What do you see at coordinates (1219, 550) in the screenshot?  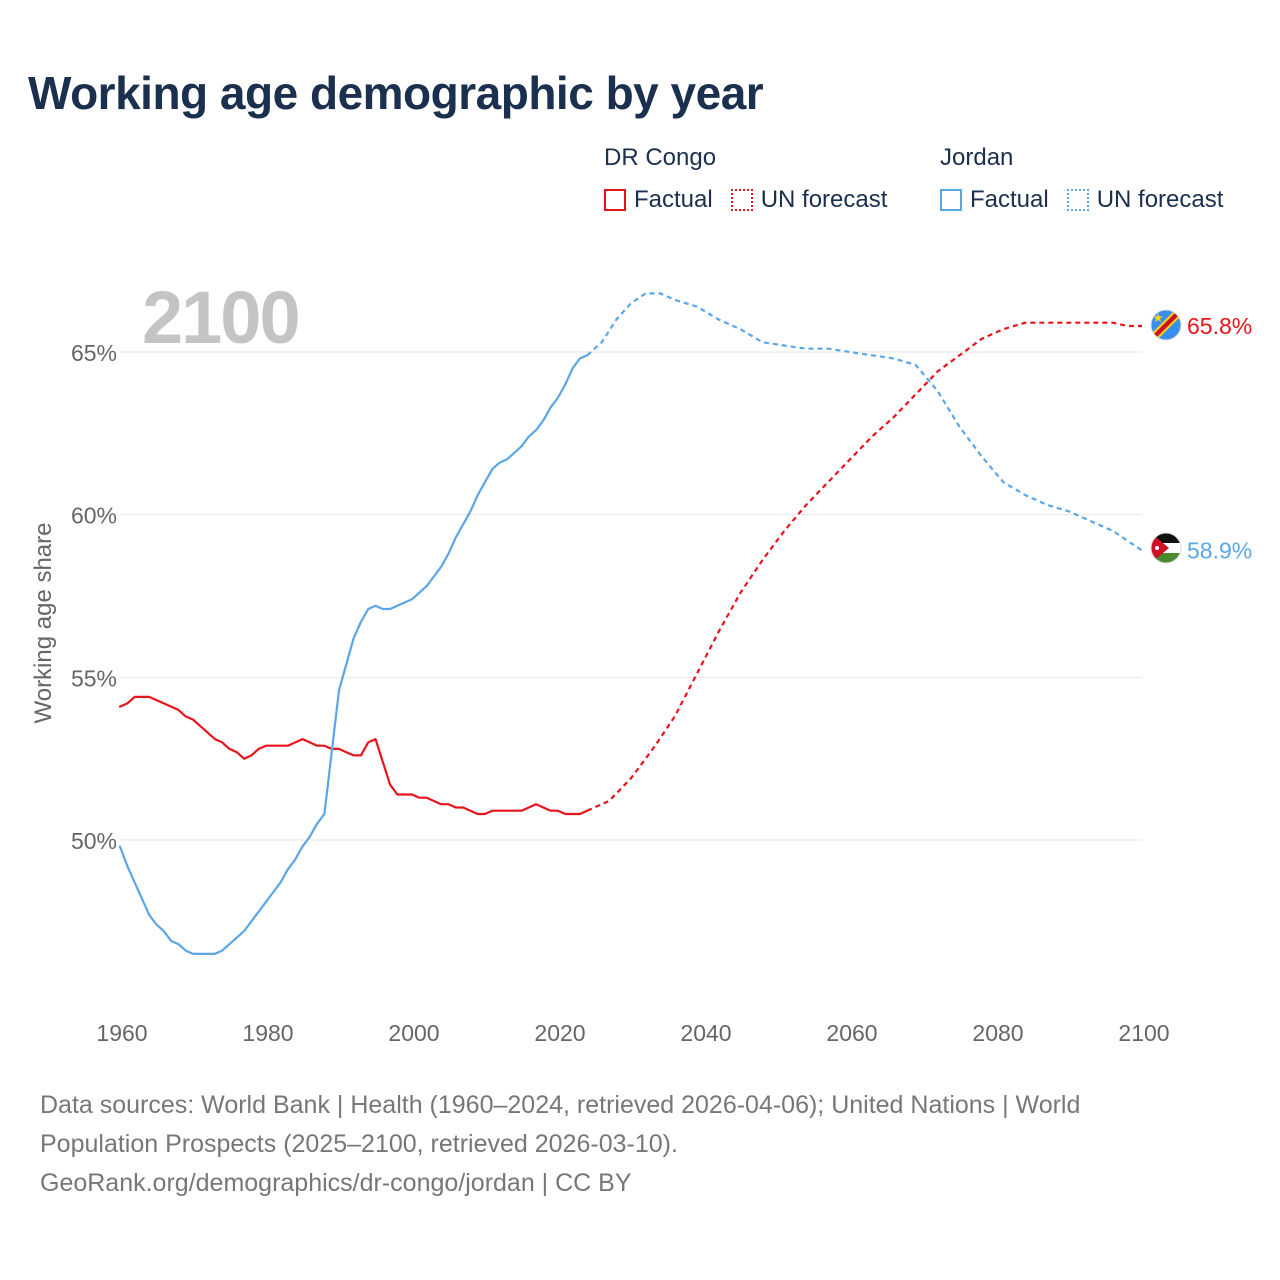 I see `end-value-label-jordan: 58.9%` at bounding box center [1219, 550].